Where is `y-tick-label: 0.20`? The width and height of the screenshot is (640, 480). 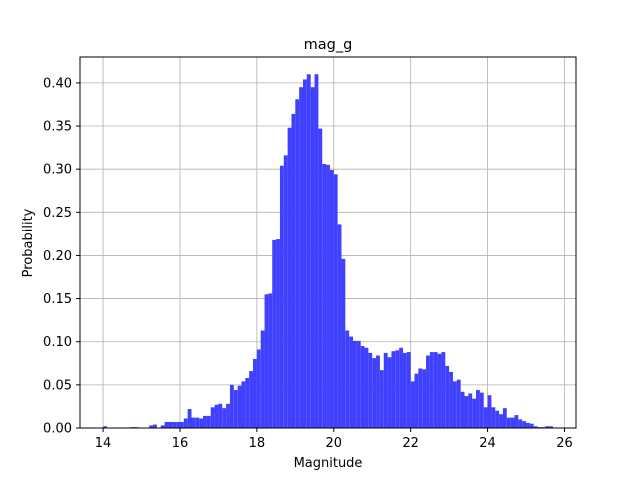 y-tick-label: 0.20 is located at coordinates (57, 256).